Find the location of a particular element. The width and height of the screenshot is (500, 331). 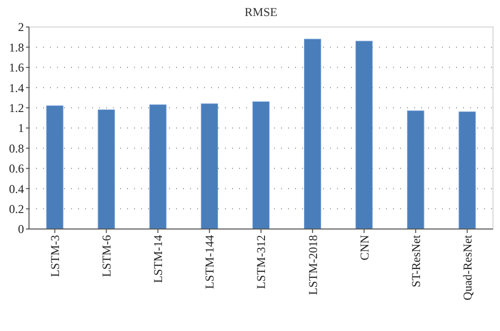

y-tick-label: 2 is located at coordinates (21, 27).